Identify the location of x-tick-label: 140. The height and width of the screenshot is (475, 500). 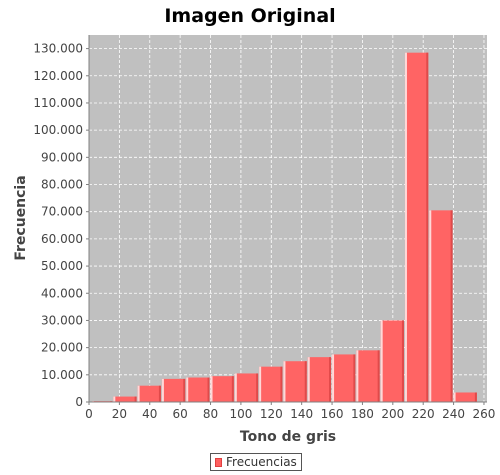
(301, 414).